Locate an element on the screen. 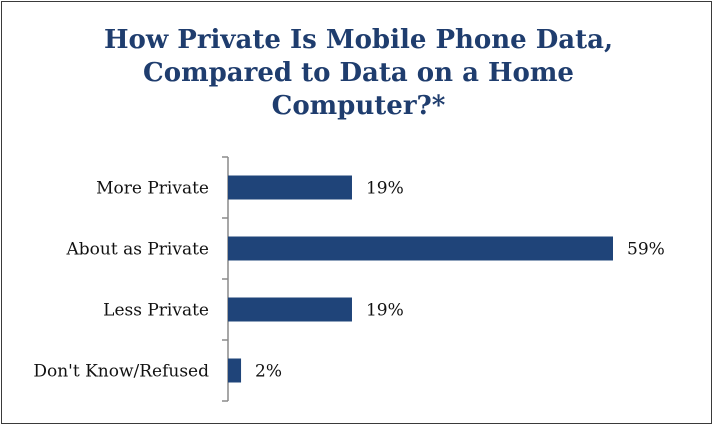 The image size is (715, 427). data-label: 59% is located at coordinates (646, 250).